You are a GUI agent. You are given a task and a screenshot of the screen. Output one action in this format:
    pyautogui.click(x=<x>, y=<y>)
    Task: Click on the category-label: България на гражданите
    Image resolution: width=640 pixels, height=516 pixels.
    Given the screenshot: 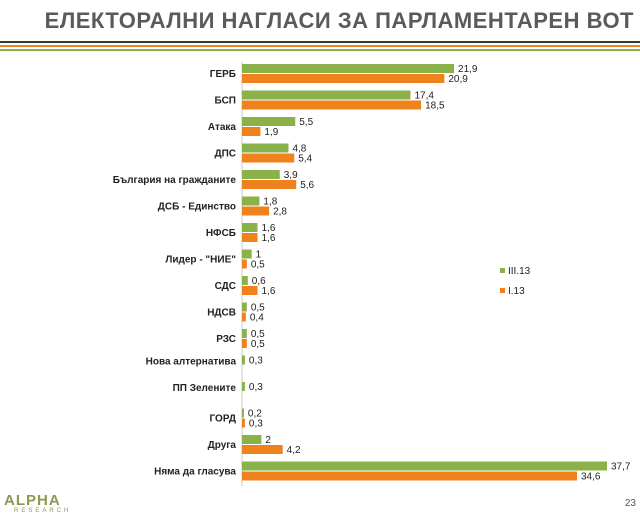 What is the action you would take?
    pyautogui.click(x=175, y=180)
    